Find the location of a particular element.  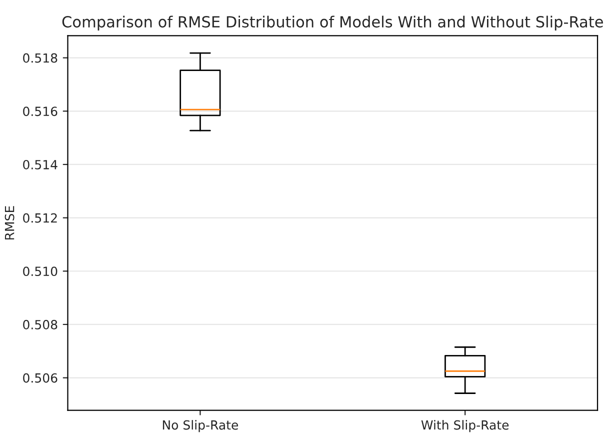

y-tick-label: 0.512 is located at coordinates (40, 218).